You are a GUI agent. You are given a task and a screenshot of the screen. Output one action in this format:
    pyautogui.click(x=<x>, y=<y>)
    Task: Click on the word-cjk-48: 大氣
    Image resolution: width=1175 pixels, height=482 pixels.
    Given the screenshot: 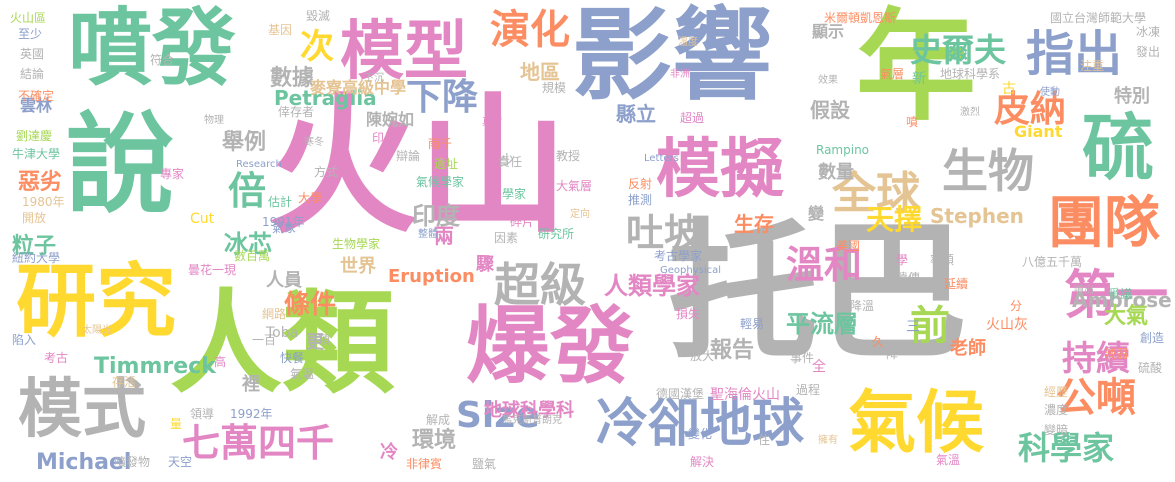 What is the action you would take?
    pyautogui.click(x=1126, y=316)
    